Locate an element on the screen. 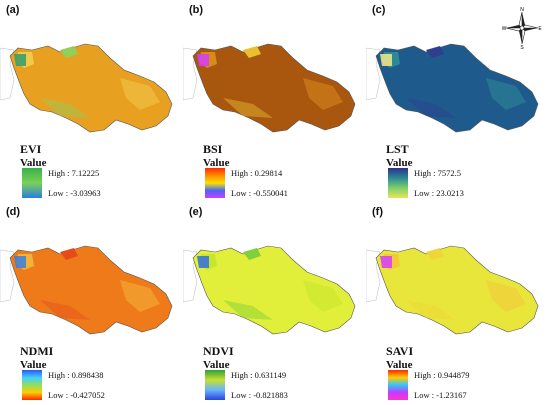 The image size is (550, 405). compass-rose-icon: N S E W is located at coordinates (522, 28).